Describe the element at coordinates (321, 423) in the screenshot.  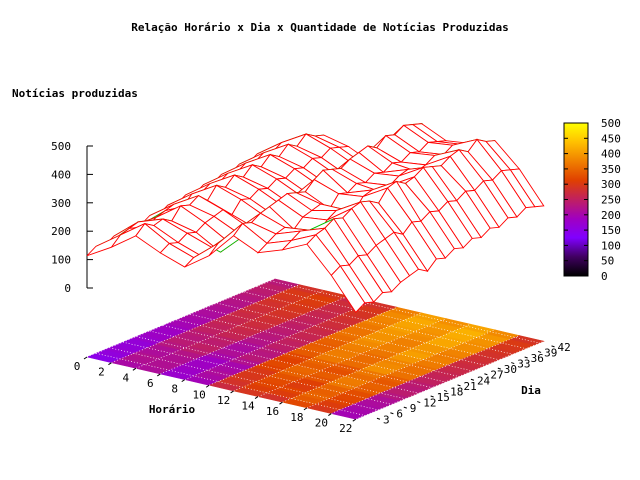
I see `x-tick-label: 20` at that location.